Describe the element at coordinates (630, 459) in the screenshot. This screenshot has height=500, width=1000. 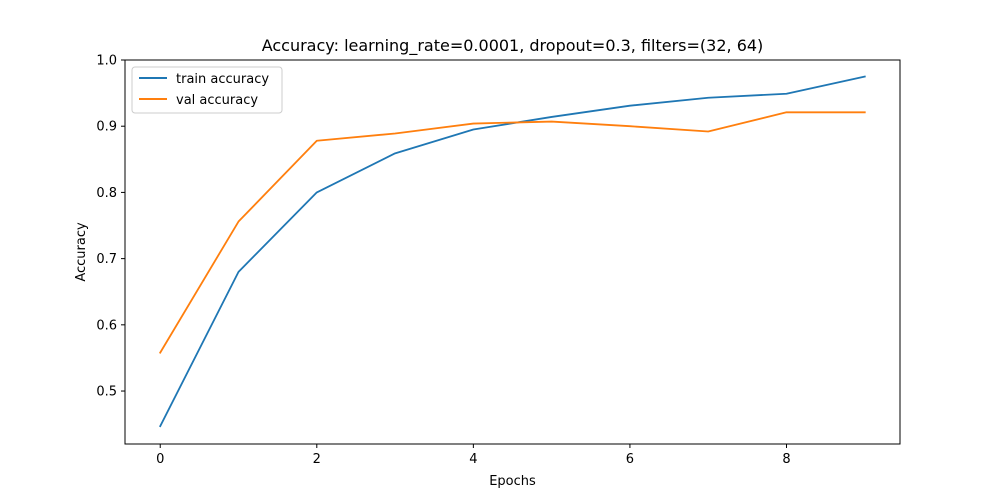
I see `x-tick-label: 6` at that location.